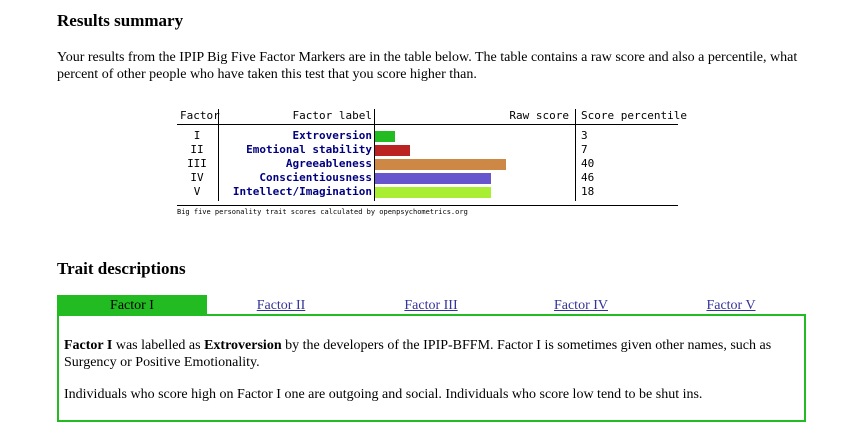  Describe the element at coordinates (200, 115) in the screenshot. I see `header-factor: Factor` at that location.